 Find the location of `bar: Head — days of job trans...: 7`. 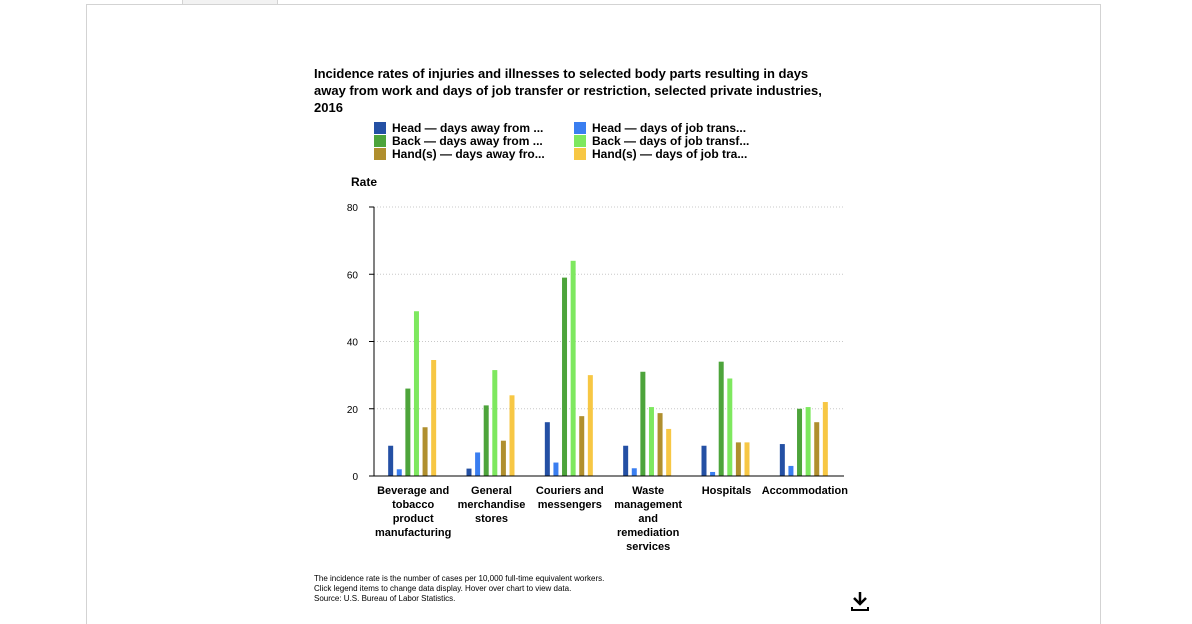

bar: Head — days of job trans...: 7 is located at coordinates (478, 464).